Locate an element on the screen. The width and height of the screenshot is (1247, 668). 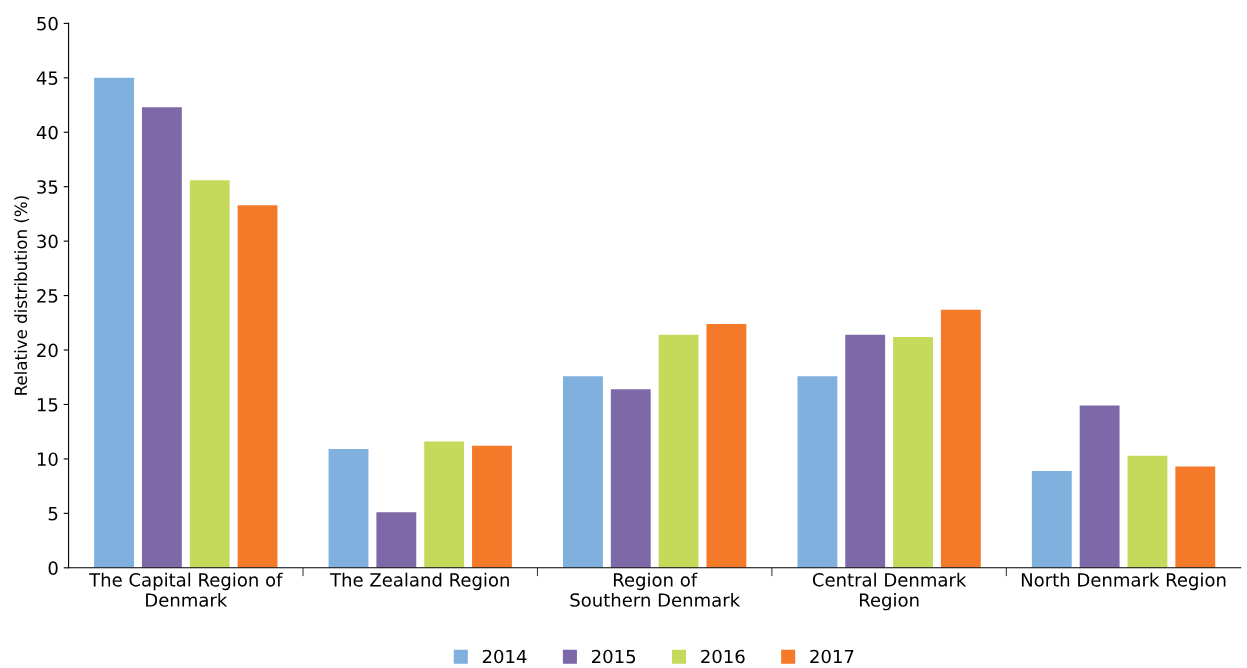
y-tick-label: 35 is located at coordinates (47, 187).